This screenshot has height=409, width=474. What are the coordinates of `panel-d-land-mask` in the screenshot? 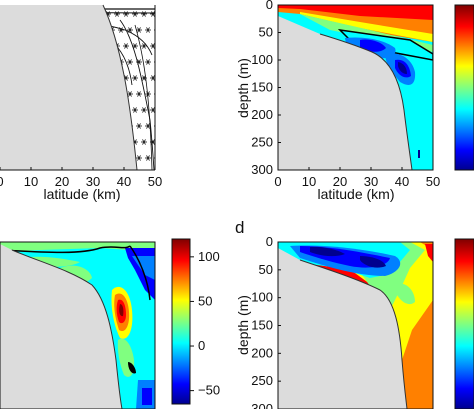 It's located at (342, 328).